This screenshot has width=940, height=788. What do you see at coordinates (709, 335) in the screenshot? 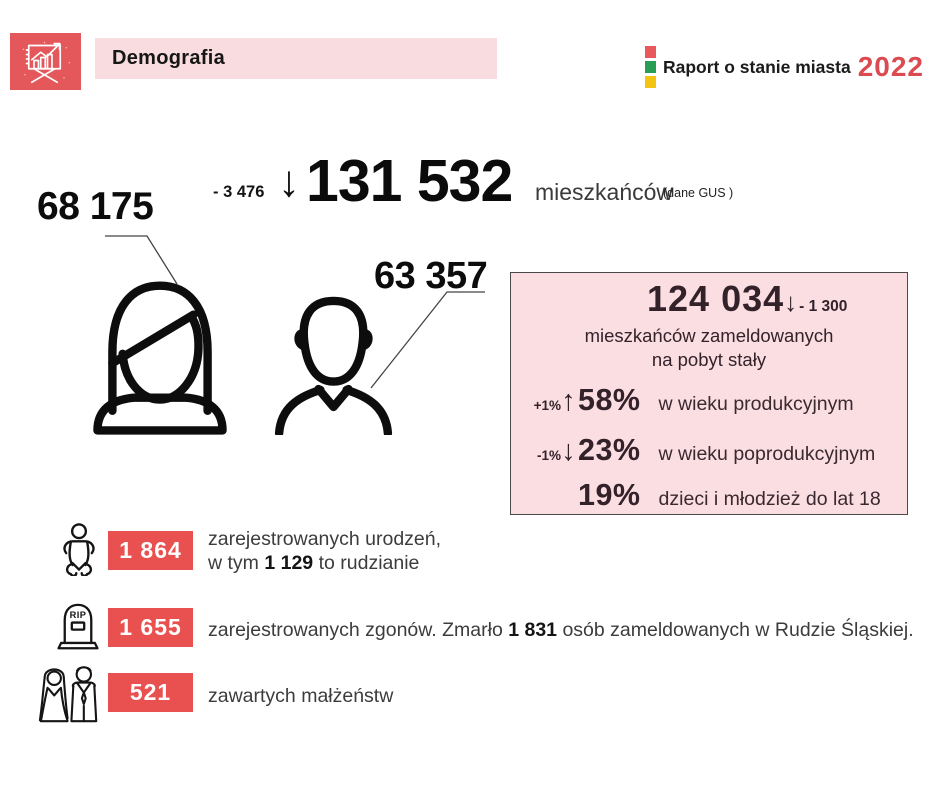
I see `registered-subtitle-line1: mieszkańców zameldowanych` at bounding box center [709, 335].